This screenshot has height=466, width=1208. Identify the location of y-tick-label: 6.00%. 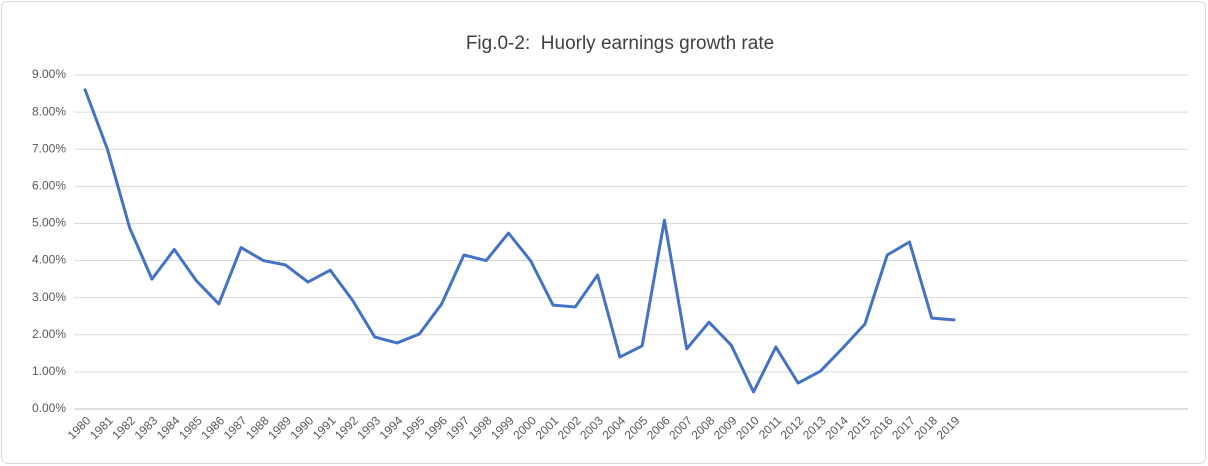
(49, 186).